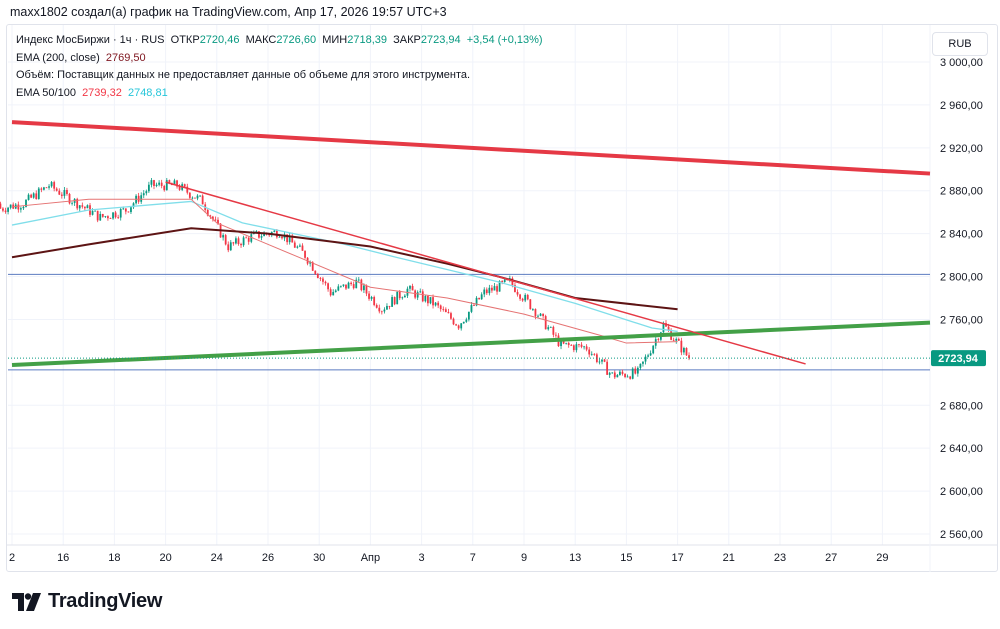  I want to click on low-value: 2718,39, so click(367, 40).